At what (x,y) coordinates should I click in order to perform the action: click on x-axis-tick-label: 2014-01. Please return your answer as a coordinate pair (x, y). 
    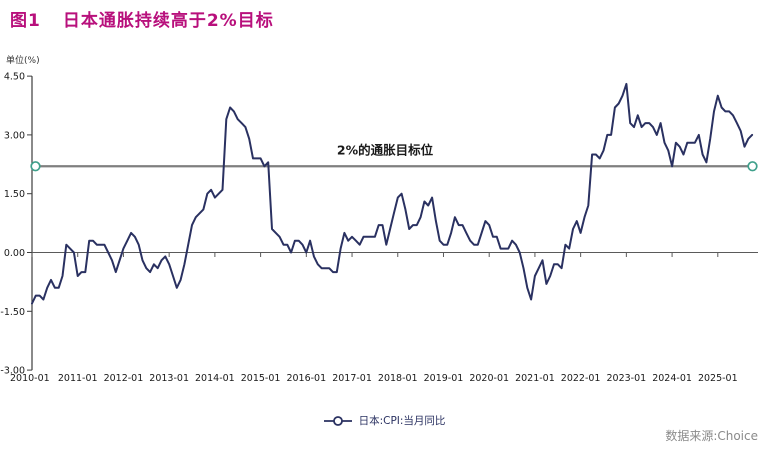
    Looking at the image, I should click on (215, 378).